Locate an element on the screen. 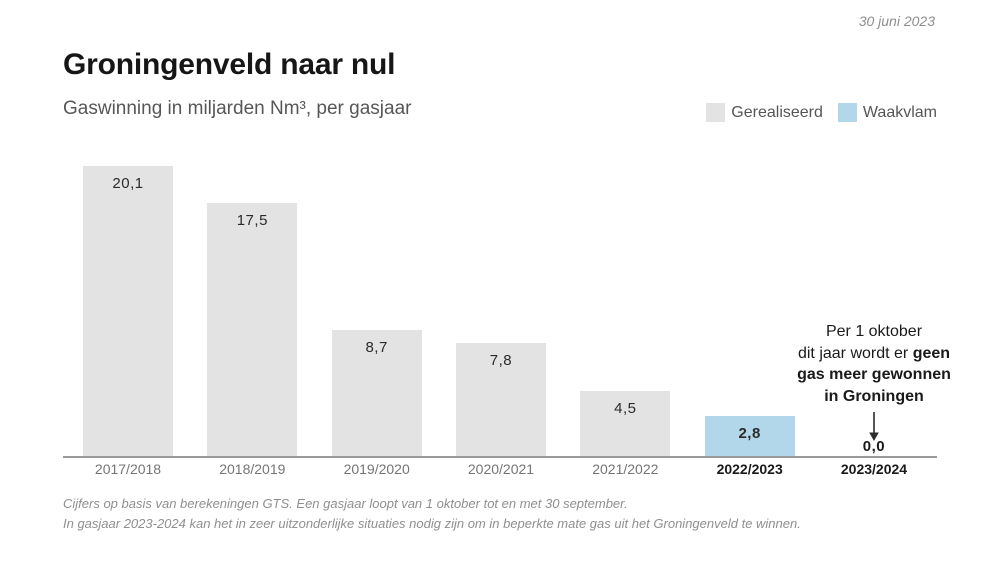 This screenshot has width=999, height=562. down-arrow-icon is located at coordinates (874, 426).